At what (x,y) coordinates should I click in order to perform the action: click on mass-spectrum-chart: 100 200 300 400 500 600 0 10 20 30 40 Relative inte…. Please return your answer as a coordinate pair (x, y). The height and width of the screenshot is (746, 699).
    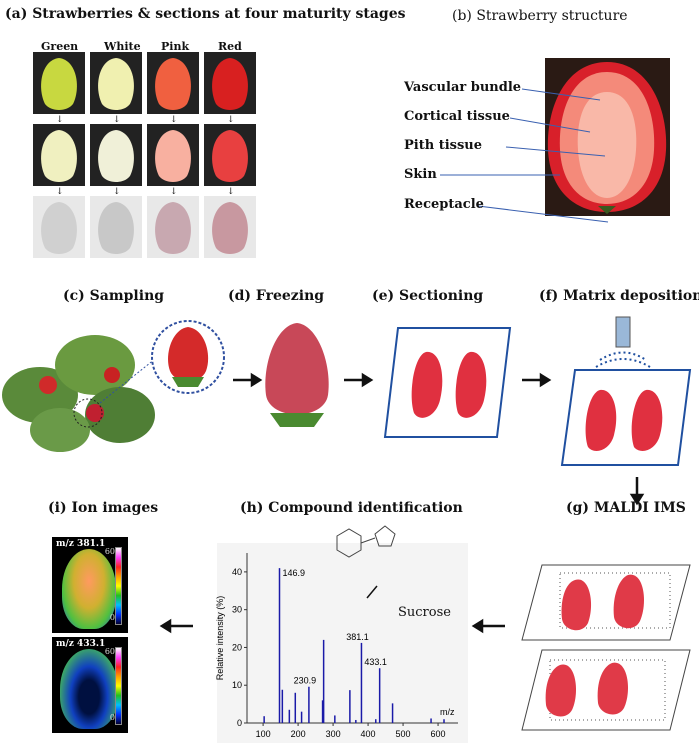
    Looking at the image, I should click on (341, 634).